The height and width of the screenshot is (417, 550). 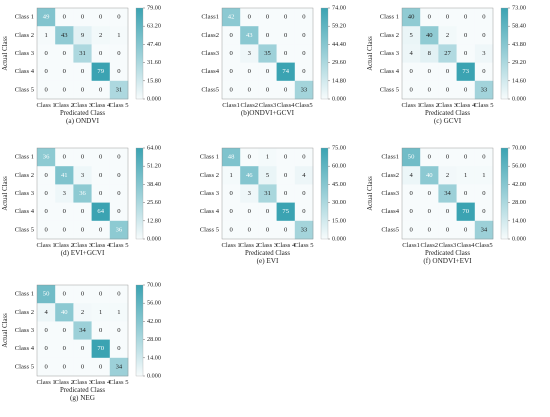 I want to click on colorbar-tick-label: 14.80, so click(x=339, y=80).